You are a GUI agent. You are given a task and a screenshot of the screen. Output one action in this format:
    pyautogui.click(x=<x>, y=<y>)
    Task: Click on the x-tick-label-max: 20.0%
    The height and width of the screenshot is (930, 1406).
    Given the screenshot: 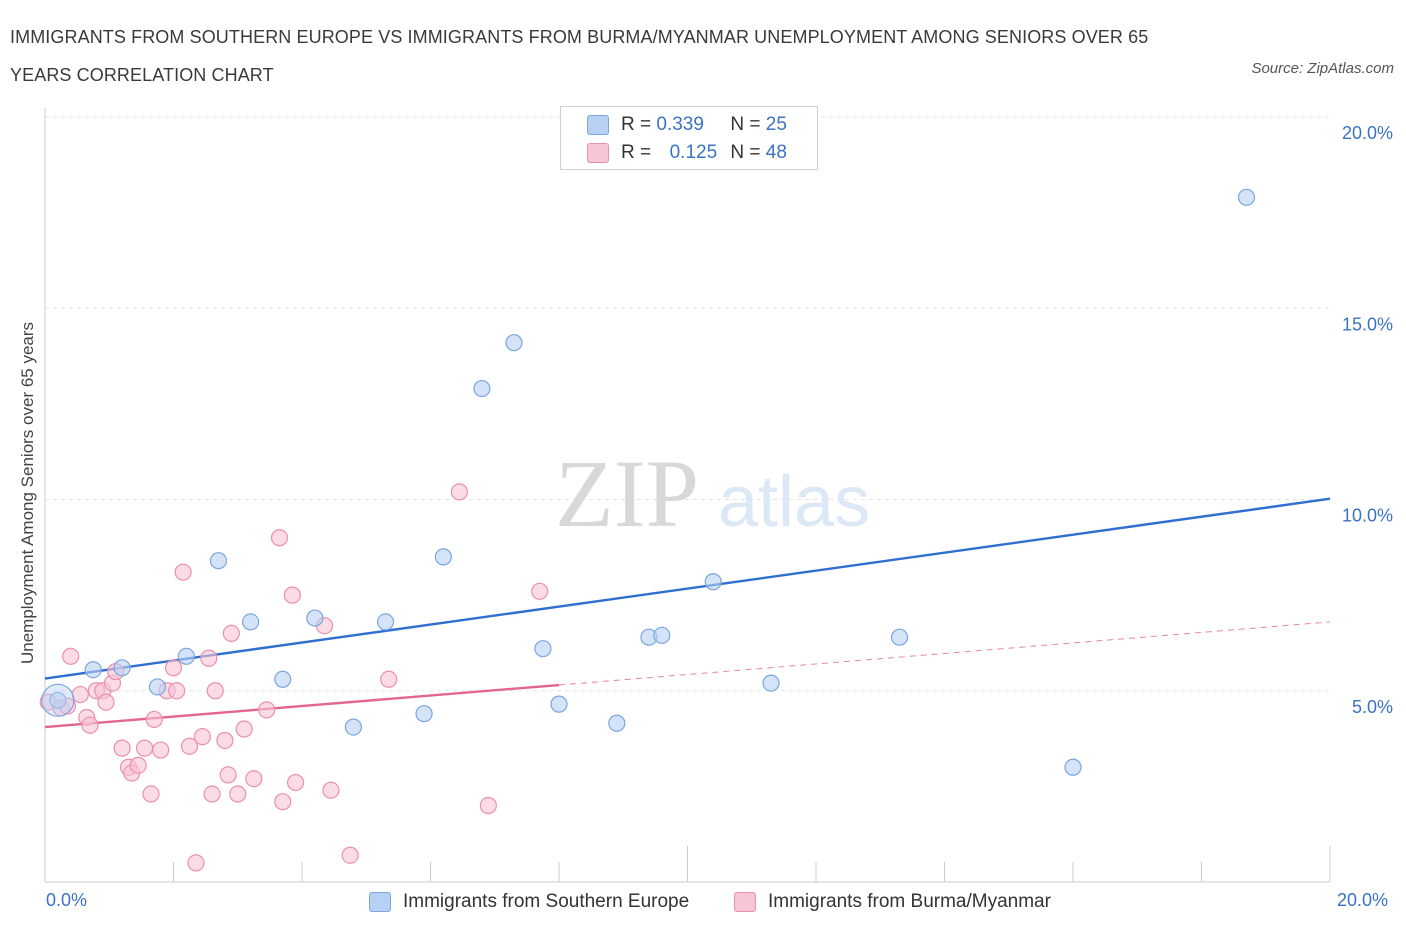 What is the action you would take?
    pyautogui.click(x=1363, y=900)
    